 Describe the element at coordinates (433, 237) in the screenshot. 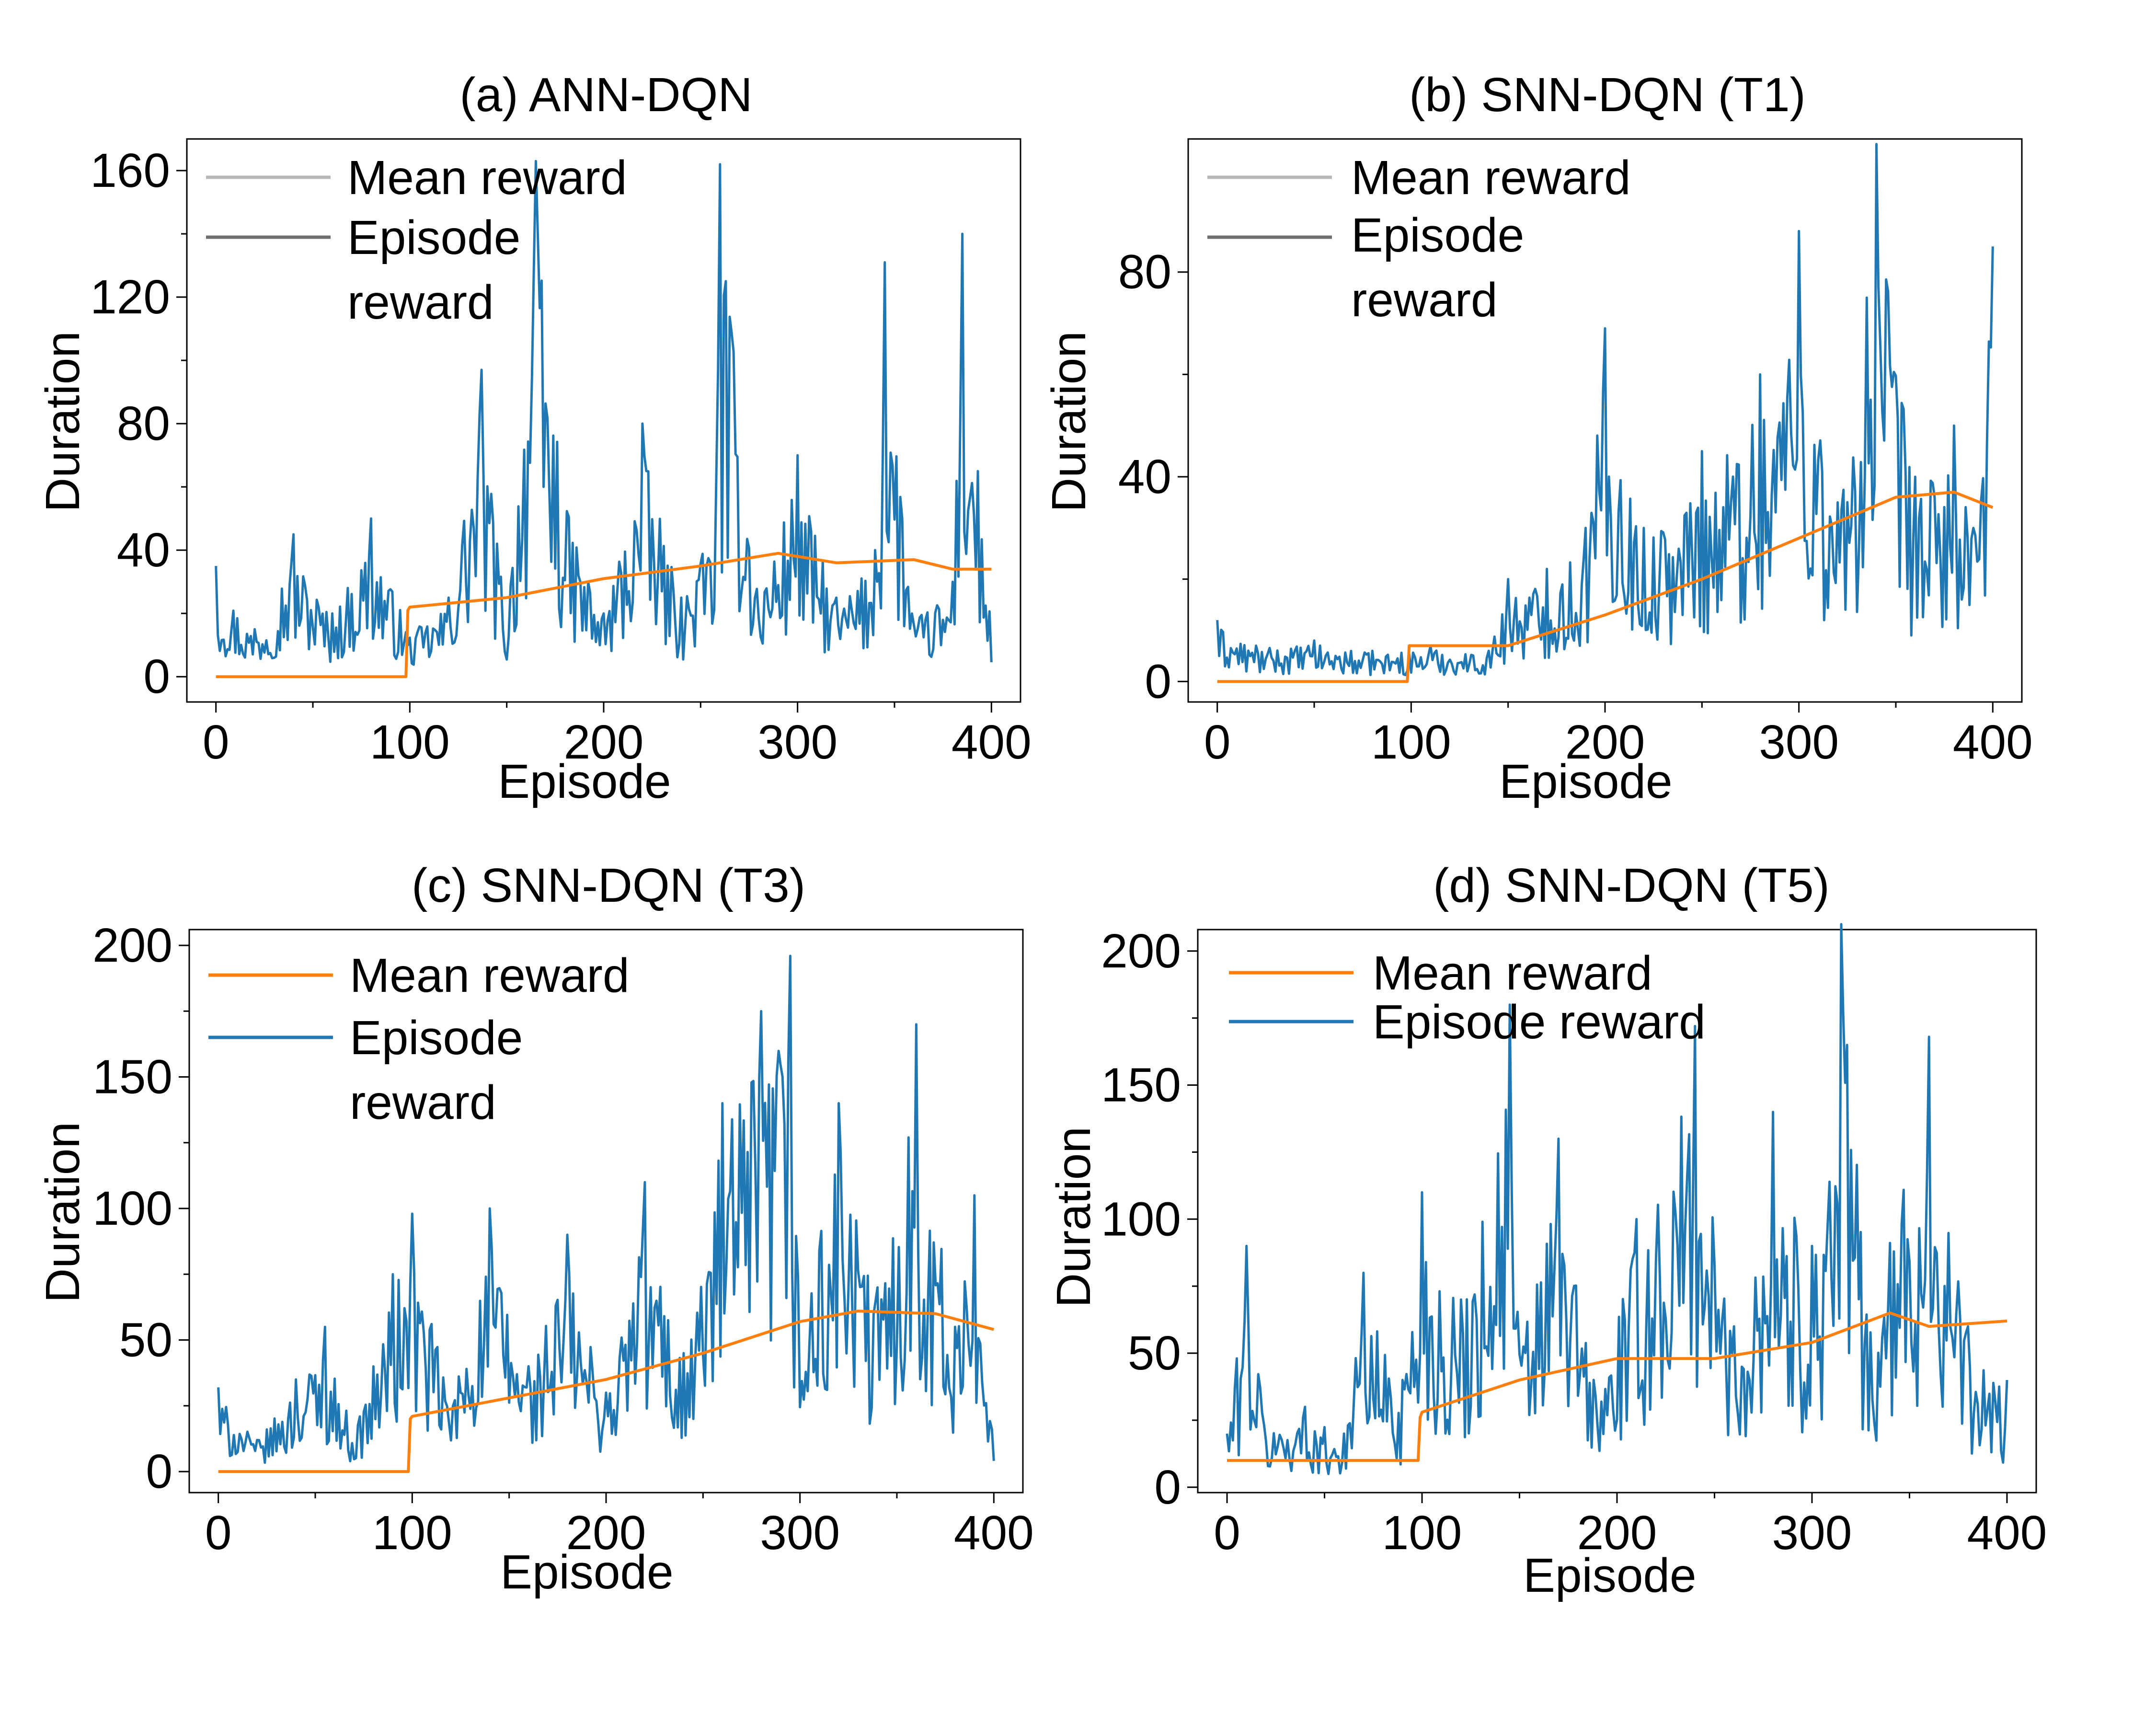

I see `panel-a-legend-episode-label: Episode` at that location.